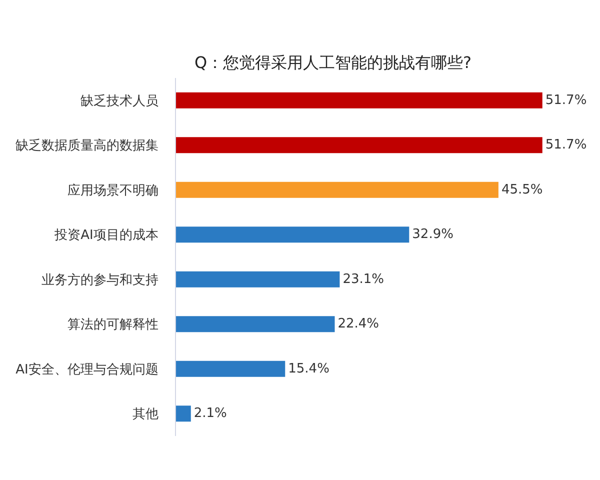  I want to click on chart-title: Q：您觉得采用人工智能的挑战有哪些?, so click(333, 62).